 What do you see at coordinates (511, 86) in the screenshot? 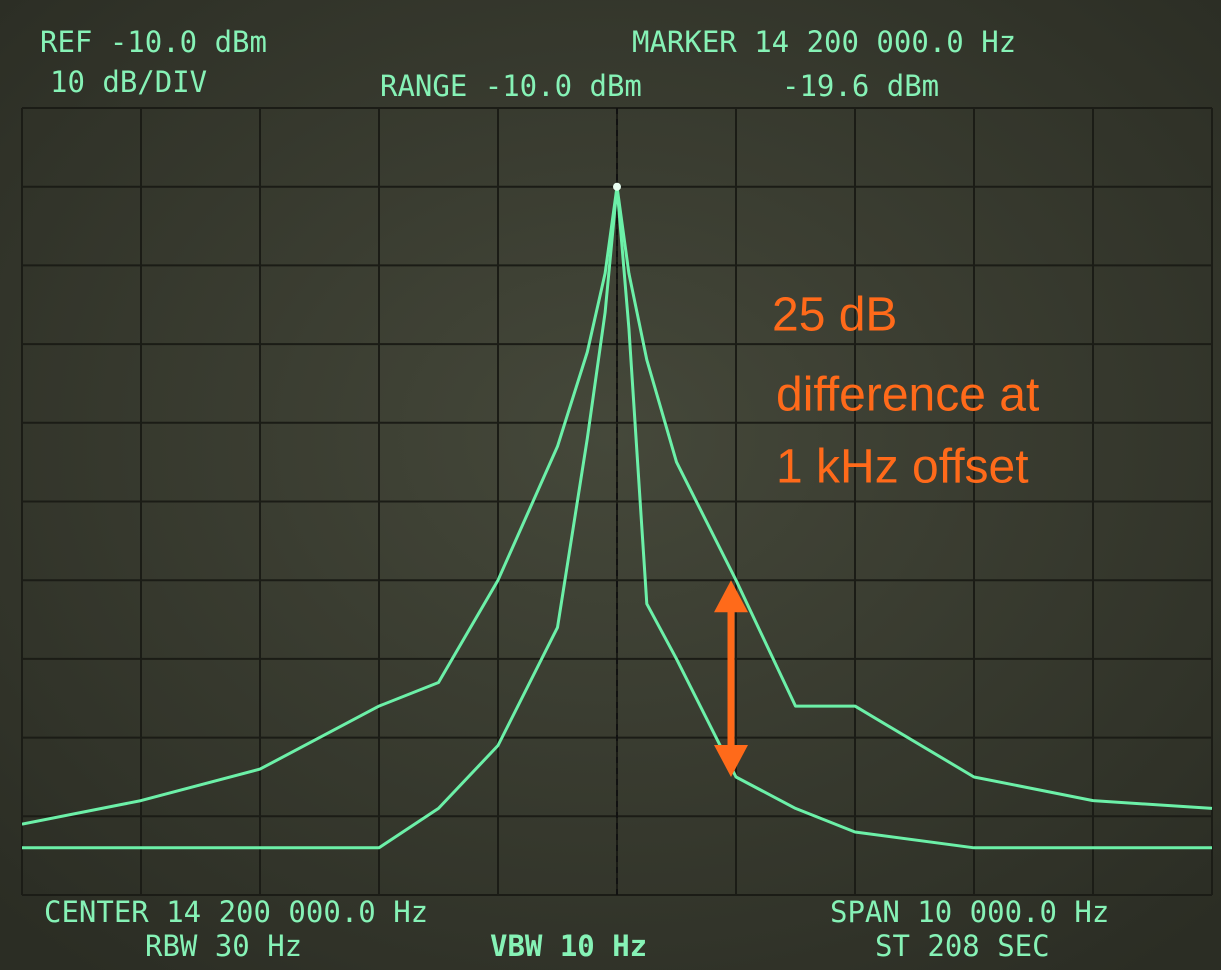
I see `range: RANGE -10.0 dBm` at bounding box center [511, 86].